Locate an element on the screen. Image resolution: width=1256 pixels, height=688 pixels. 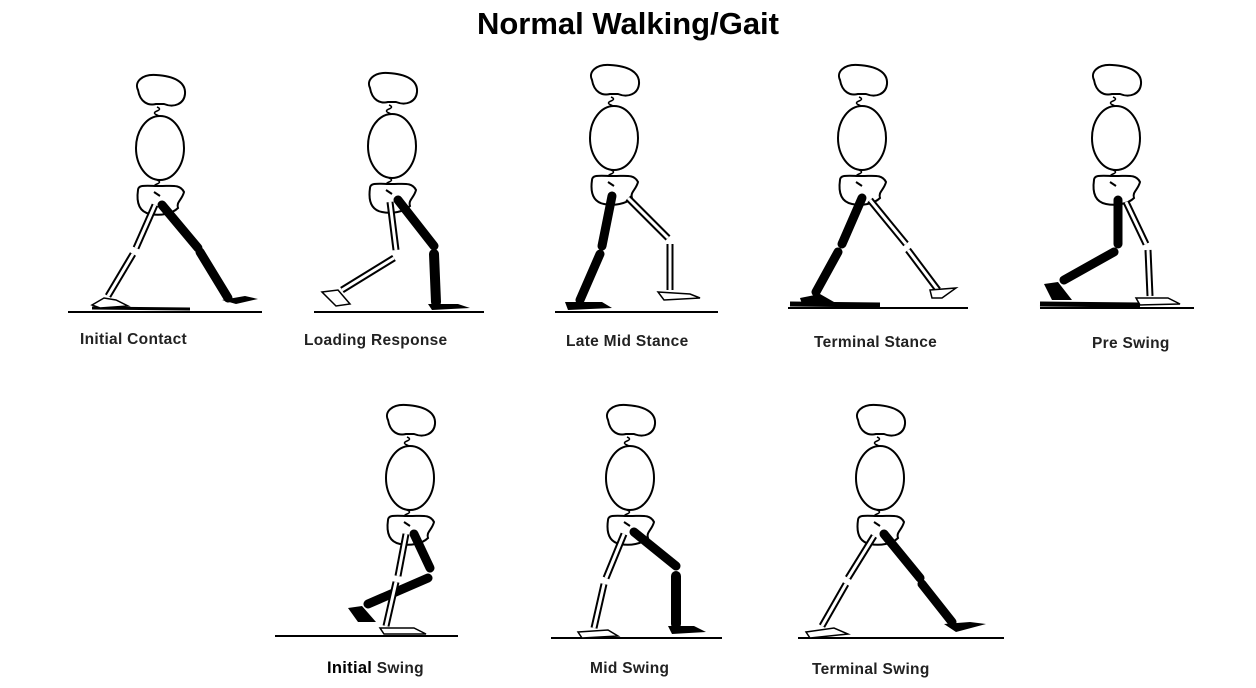
label-mid-swing: Mid Swing is located at coordinates (630, 668).